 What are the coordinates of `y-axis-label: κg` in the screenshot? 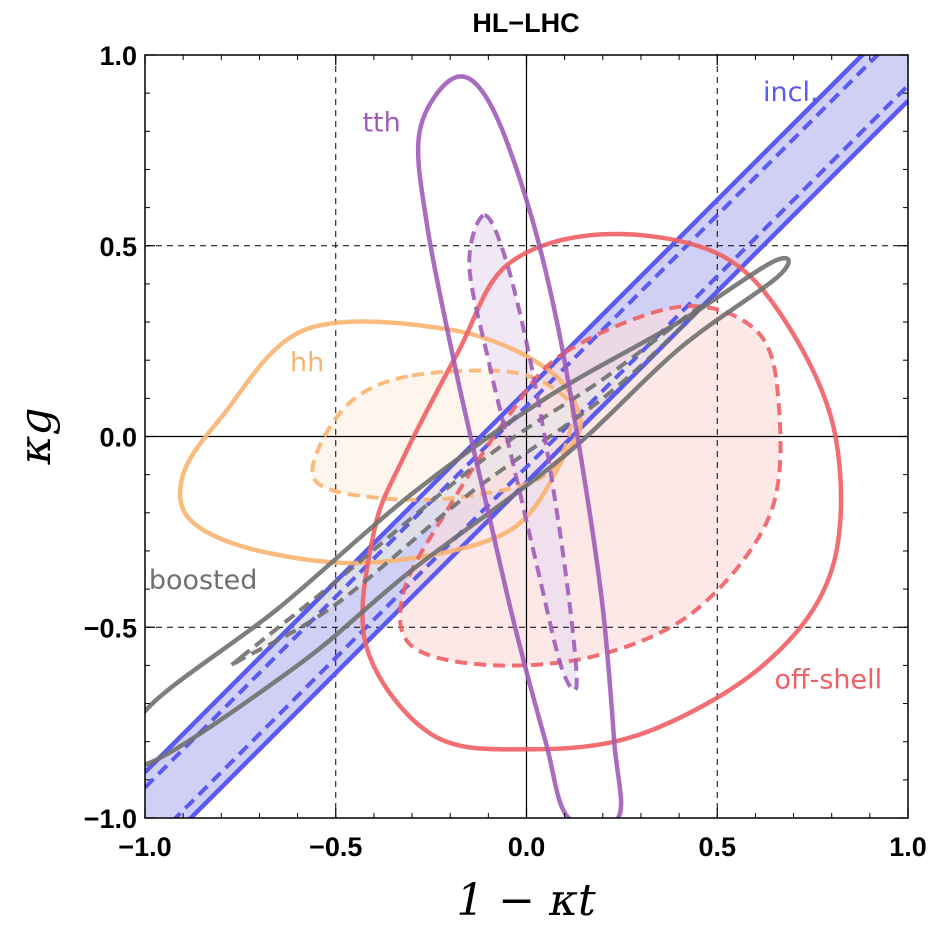 It's located at (35, 436).